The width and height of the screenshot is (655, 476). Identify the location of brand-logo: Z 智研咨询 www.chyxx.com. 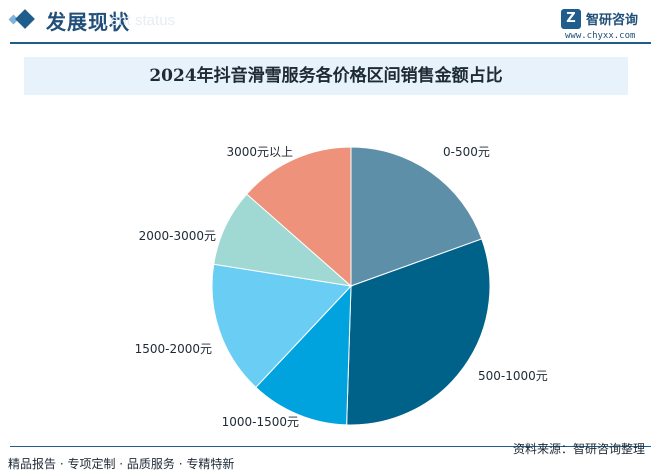
(606, 24).